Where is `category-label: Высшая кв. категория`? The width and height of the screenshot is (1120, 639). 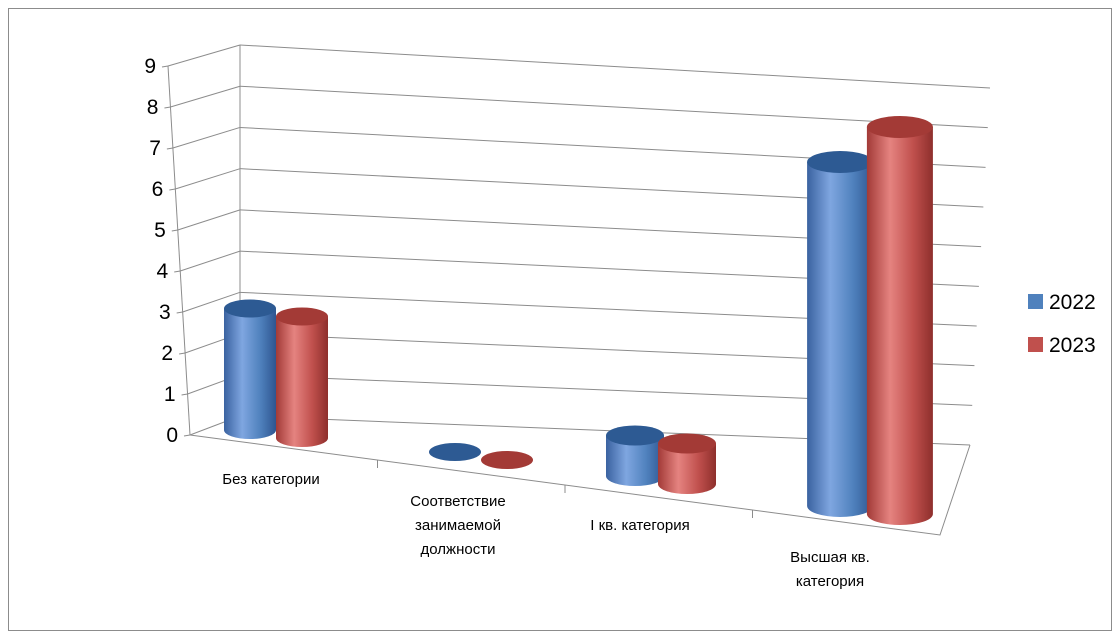
category-label: Высшая кв. категория is located at coordinates (830, 569).